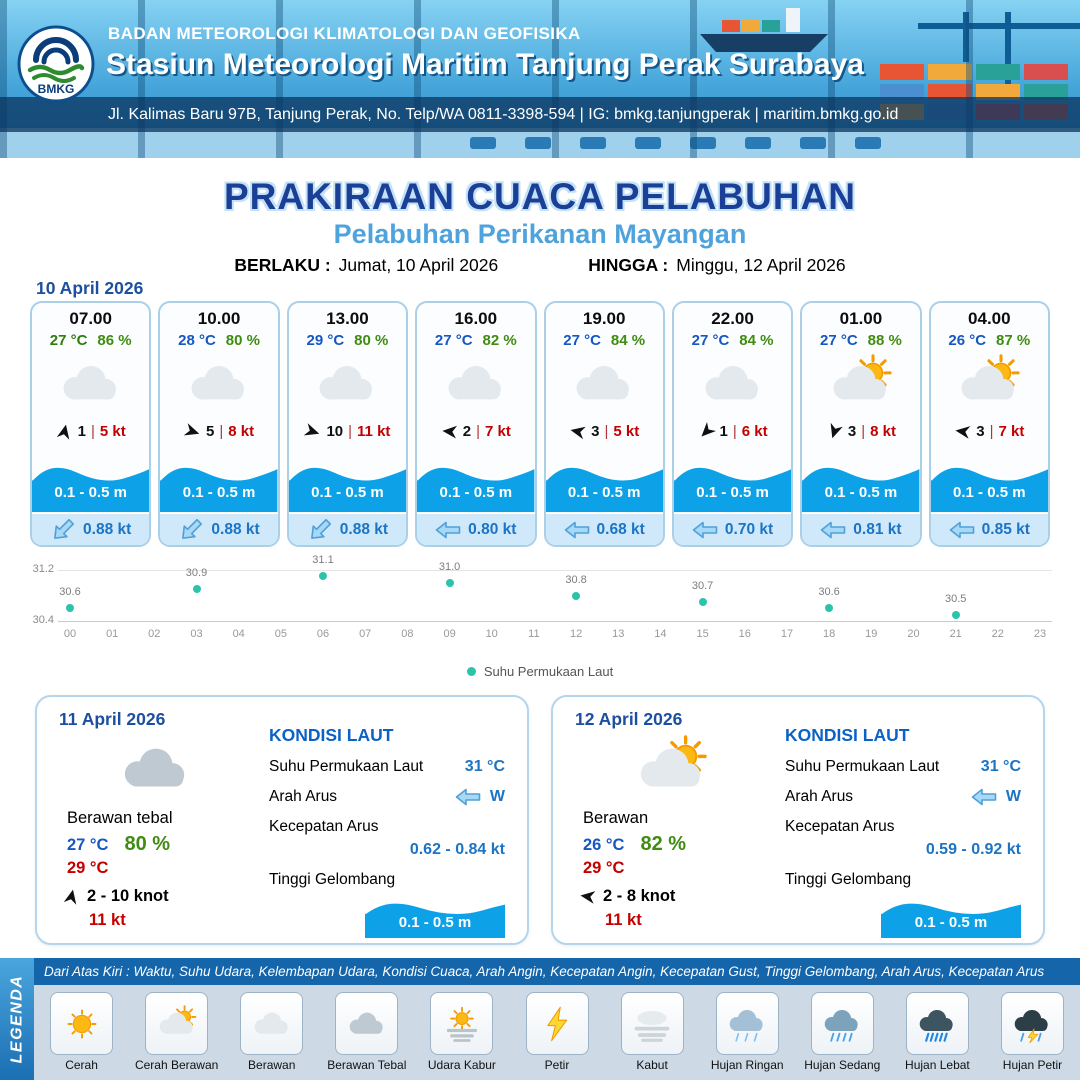 This screenshot has height=1080, width=1080. Describe the element at coordinates (848, 879) in the screenshot. I see `wave-height-label: Tinggi Gelombang` at that location.